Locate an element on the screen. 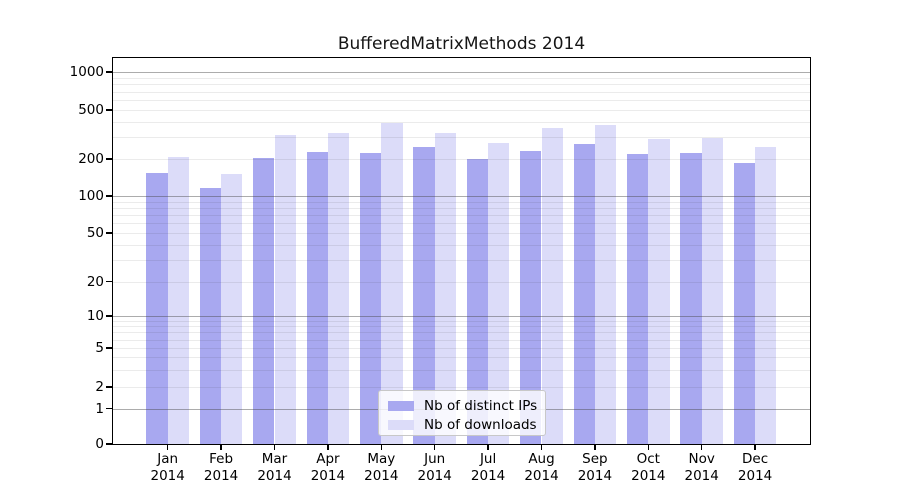  legend-item-downloads: Nb of downloads is located at coordinates (462, 425).